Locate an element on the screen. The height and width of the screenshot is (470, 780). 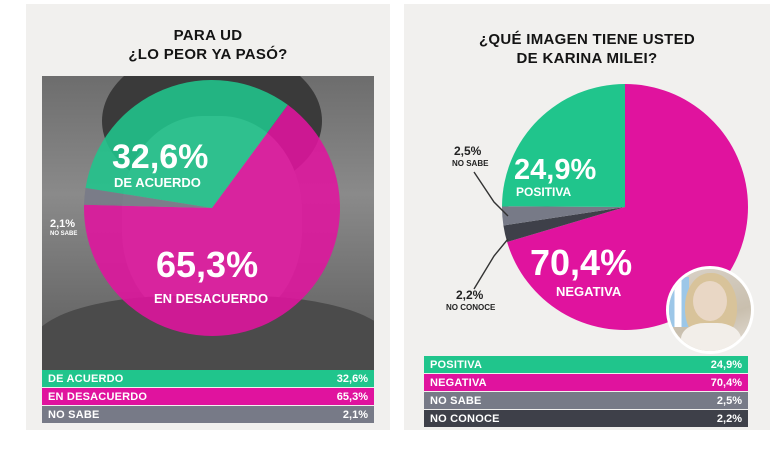
legend-value: 2,2% is located at coordinates (729, 418).